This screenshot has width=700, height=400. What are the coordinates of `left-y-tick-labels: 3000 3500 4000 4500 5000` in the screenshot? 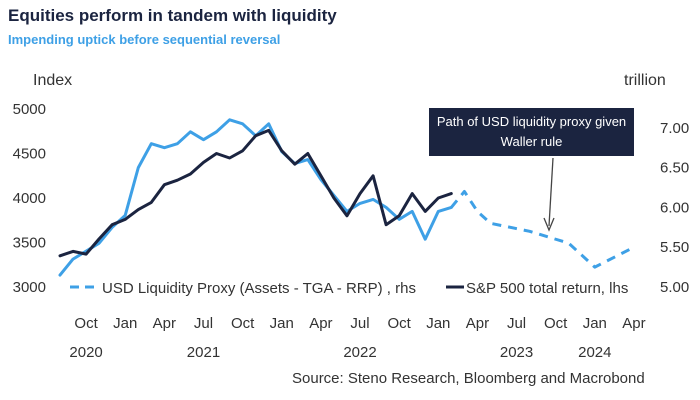 It's located at (29, 198).